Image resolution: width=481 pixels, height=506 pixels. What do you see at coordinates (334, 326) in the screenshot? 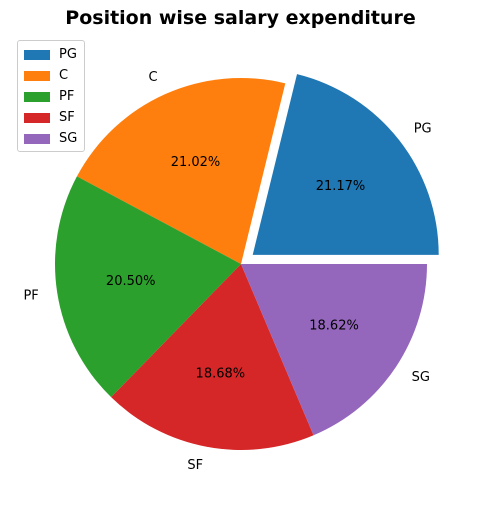
I see `percent-label-sg: 18.62%` at bounding box center [334, 326].